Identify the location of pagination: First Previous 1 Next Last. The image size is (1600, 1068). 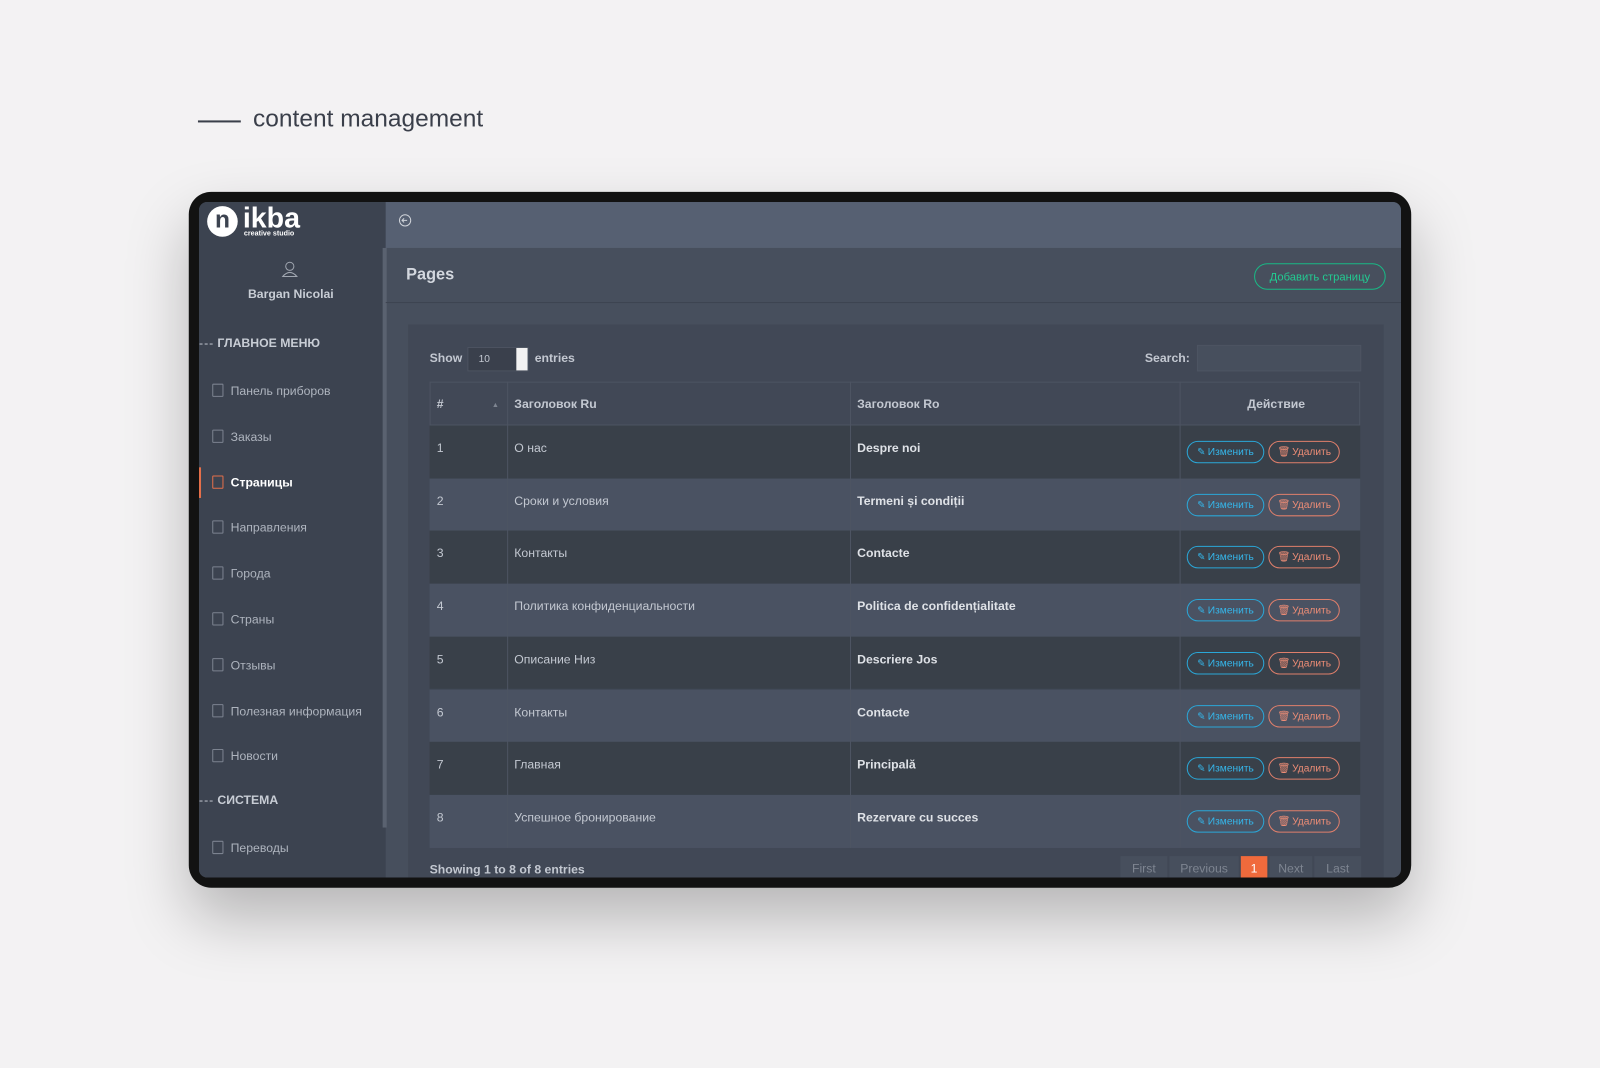
(1241, 866).